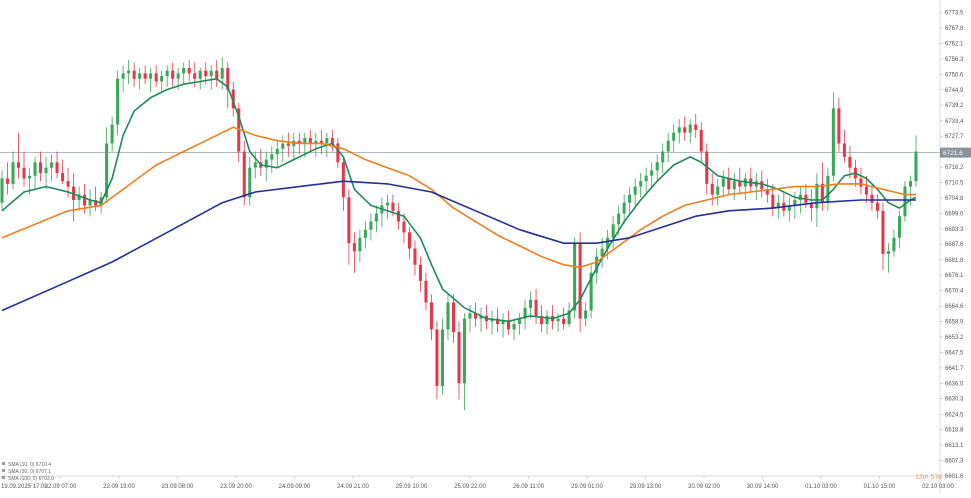  I want to click on x-tick-label: 24.09 21:00, so click(353, 487).